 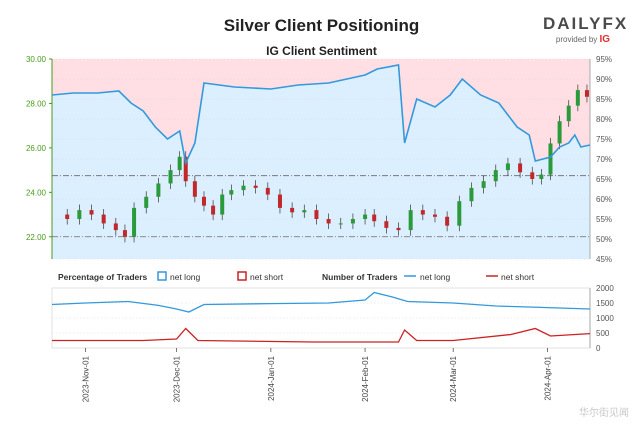 I want to click on count-plot: 0 500 1000 1500 2000, so click(x=332, y=318).